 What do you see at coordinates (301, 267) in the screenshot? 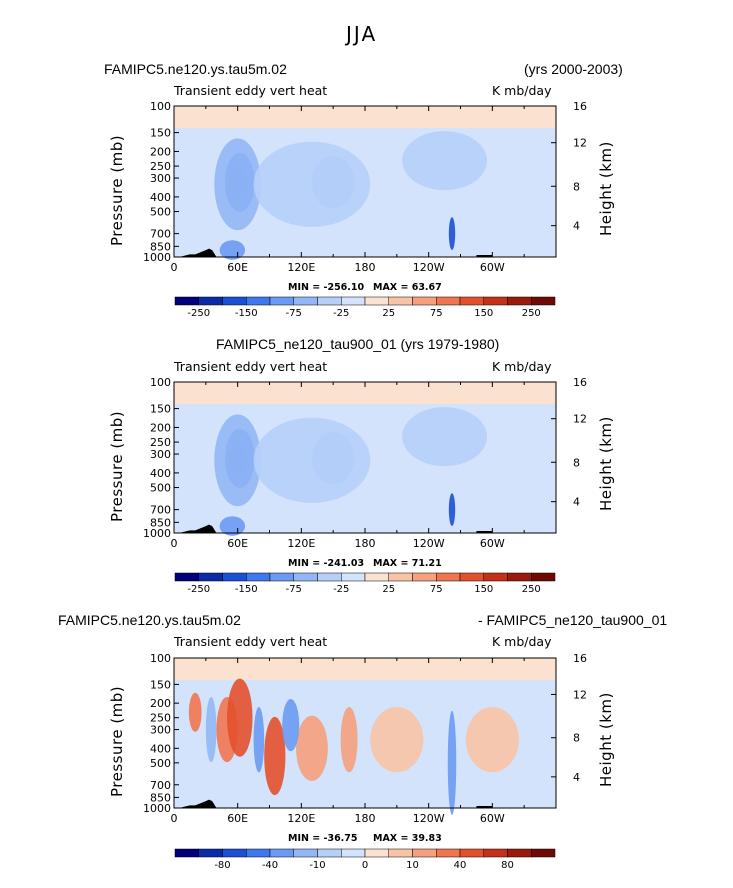
I see `x-tick-label: 120E` at bounding box center [301, 267].